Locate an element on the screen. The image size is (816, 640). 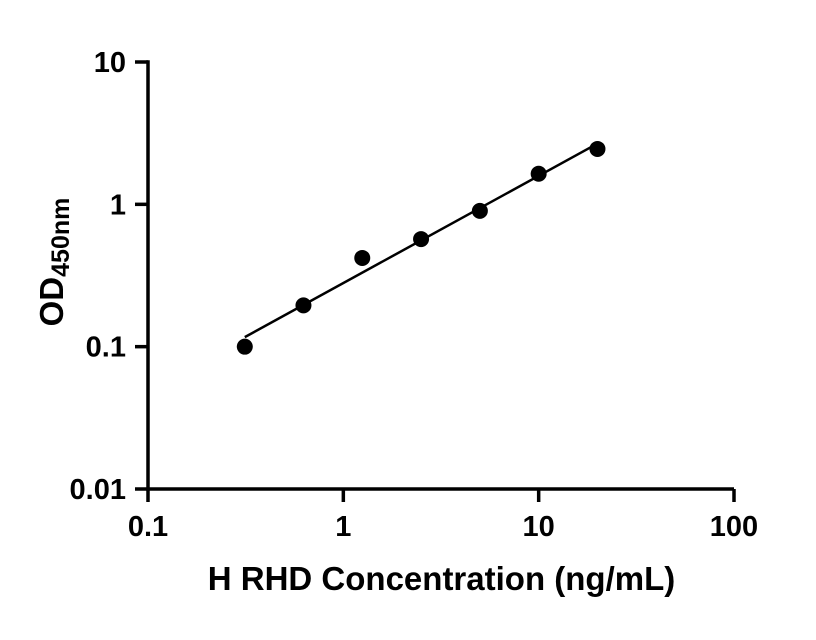
y-axis-title: OD450nm is located at coordinates (54, 262).